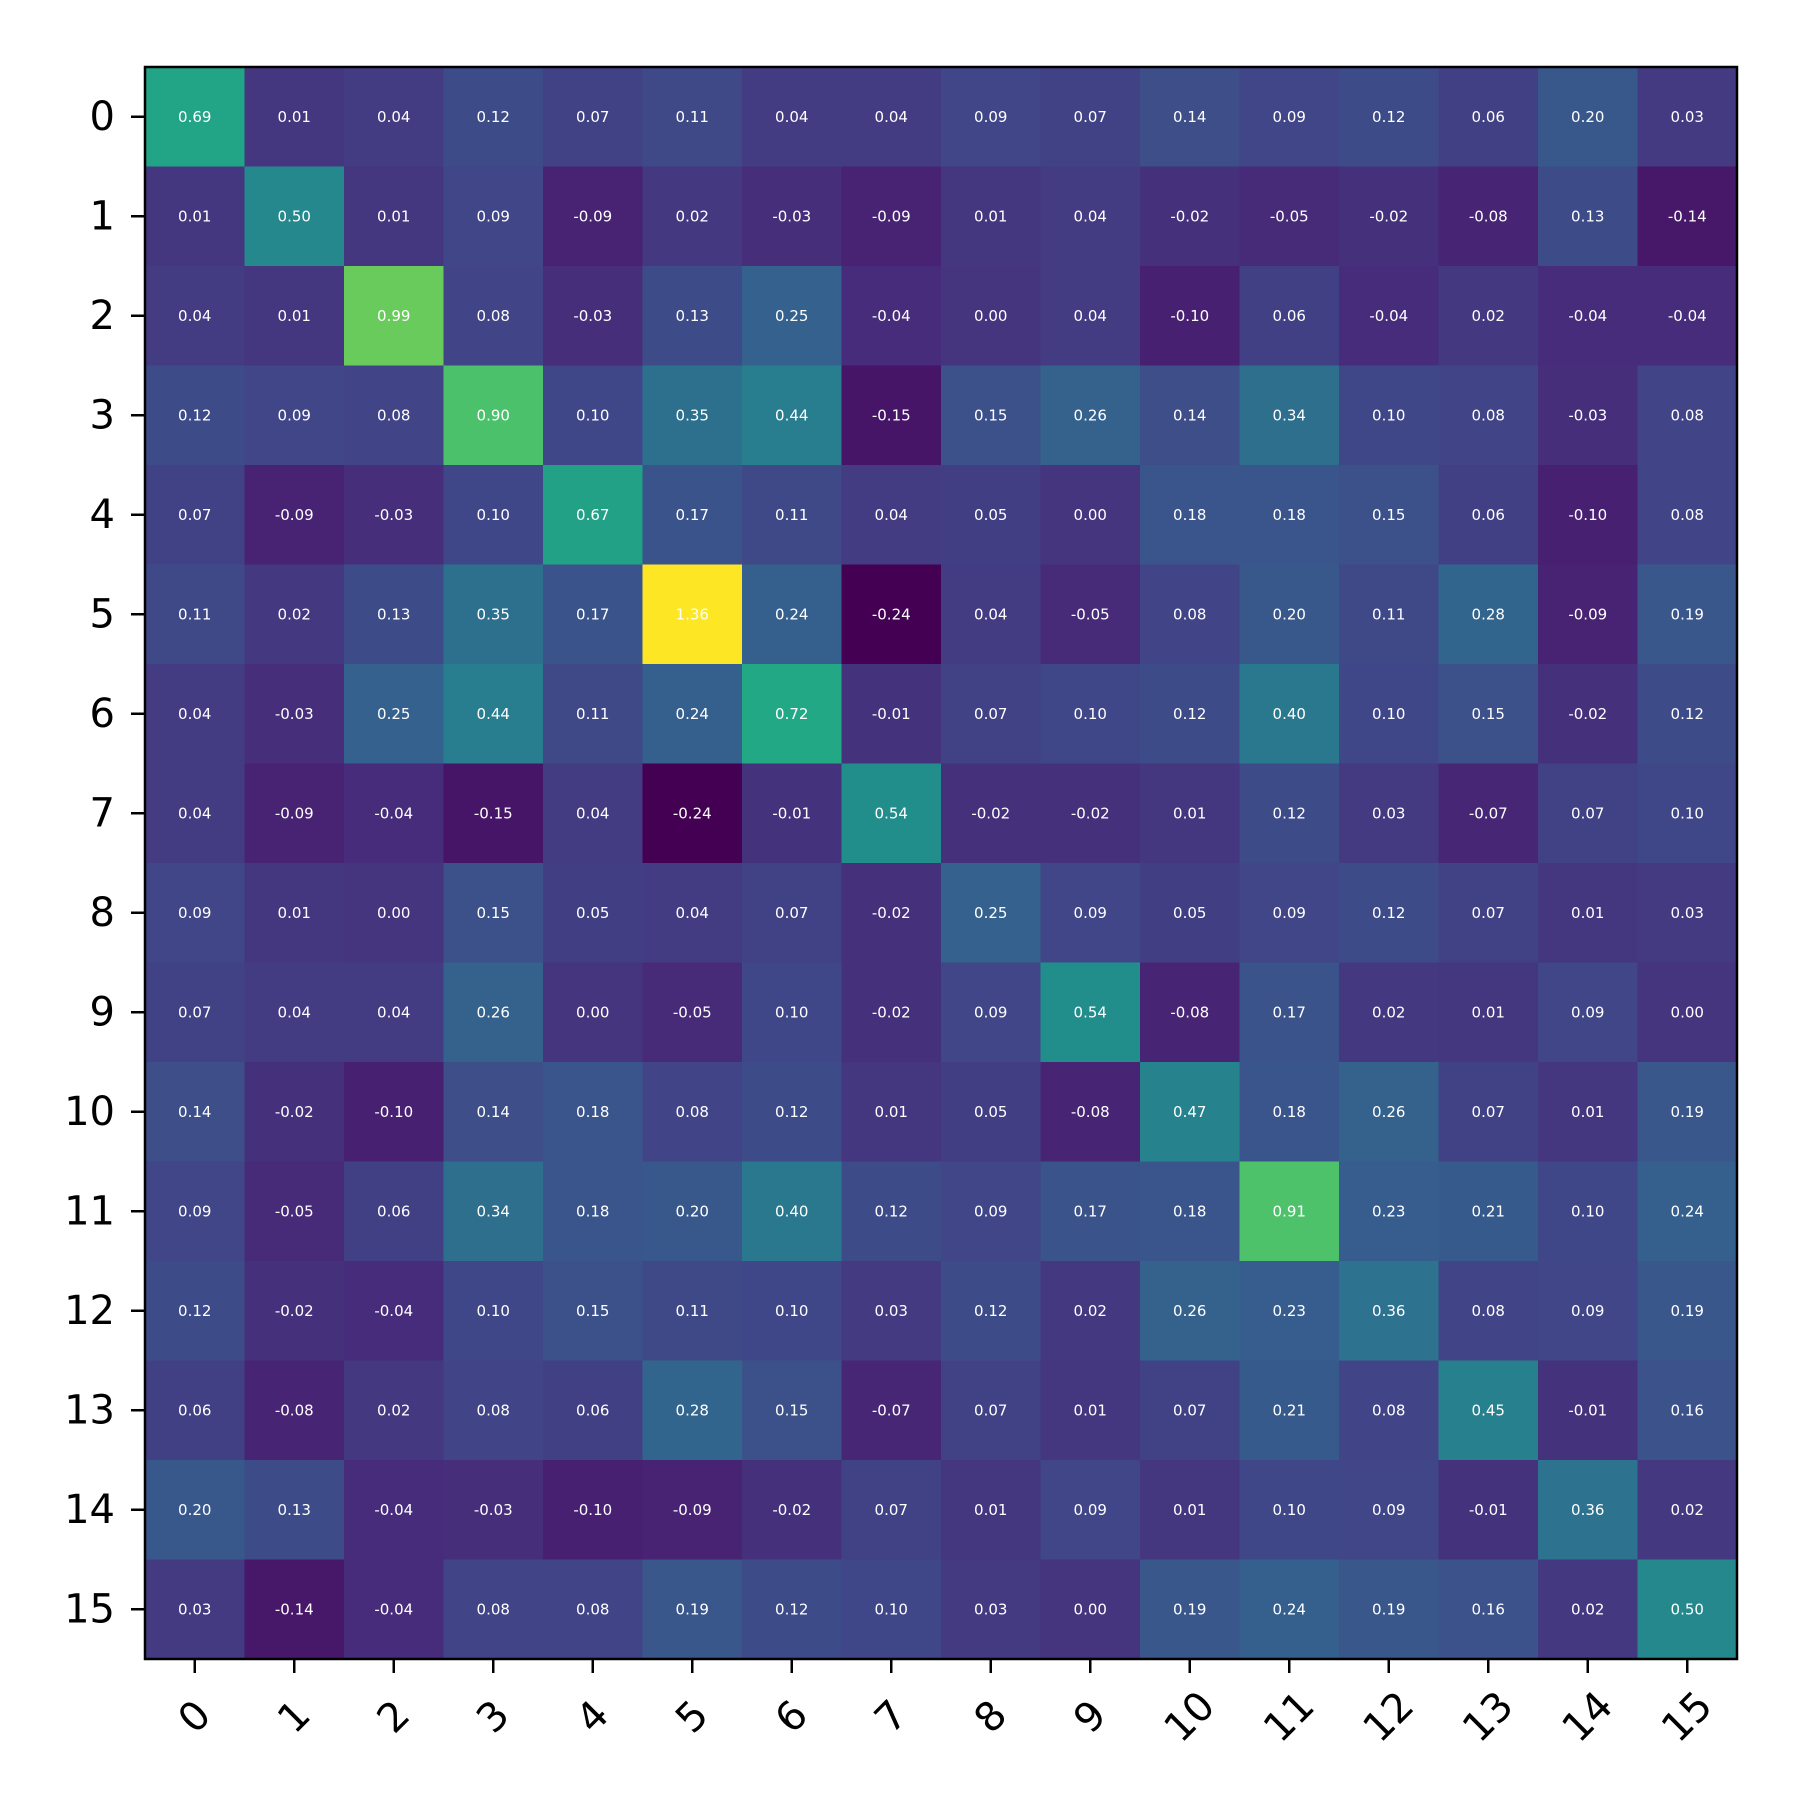 The height and width of the screenshot is (1800, 1800). Describe the element at coordinates (102, 216) in the screenshot. I see `y-tick-label: 1` at that location.